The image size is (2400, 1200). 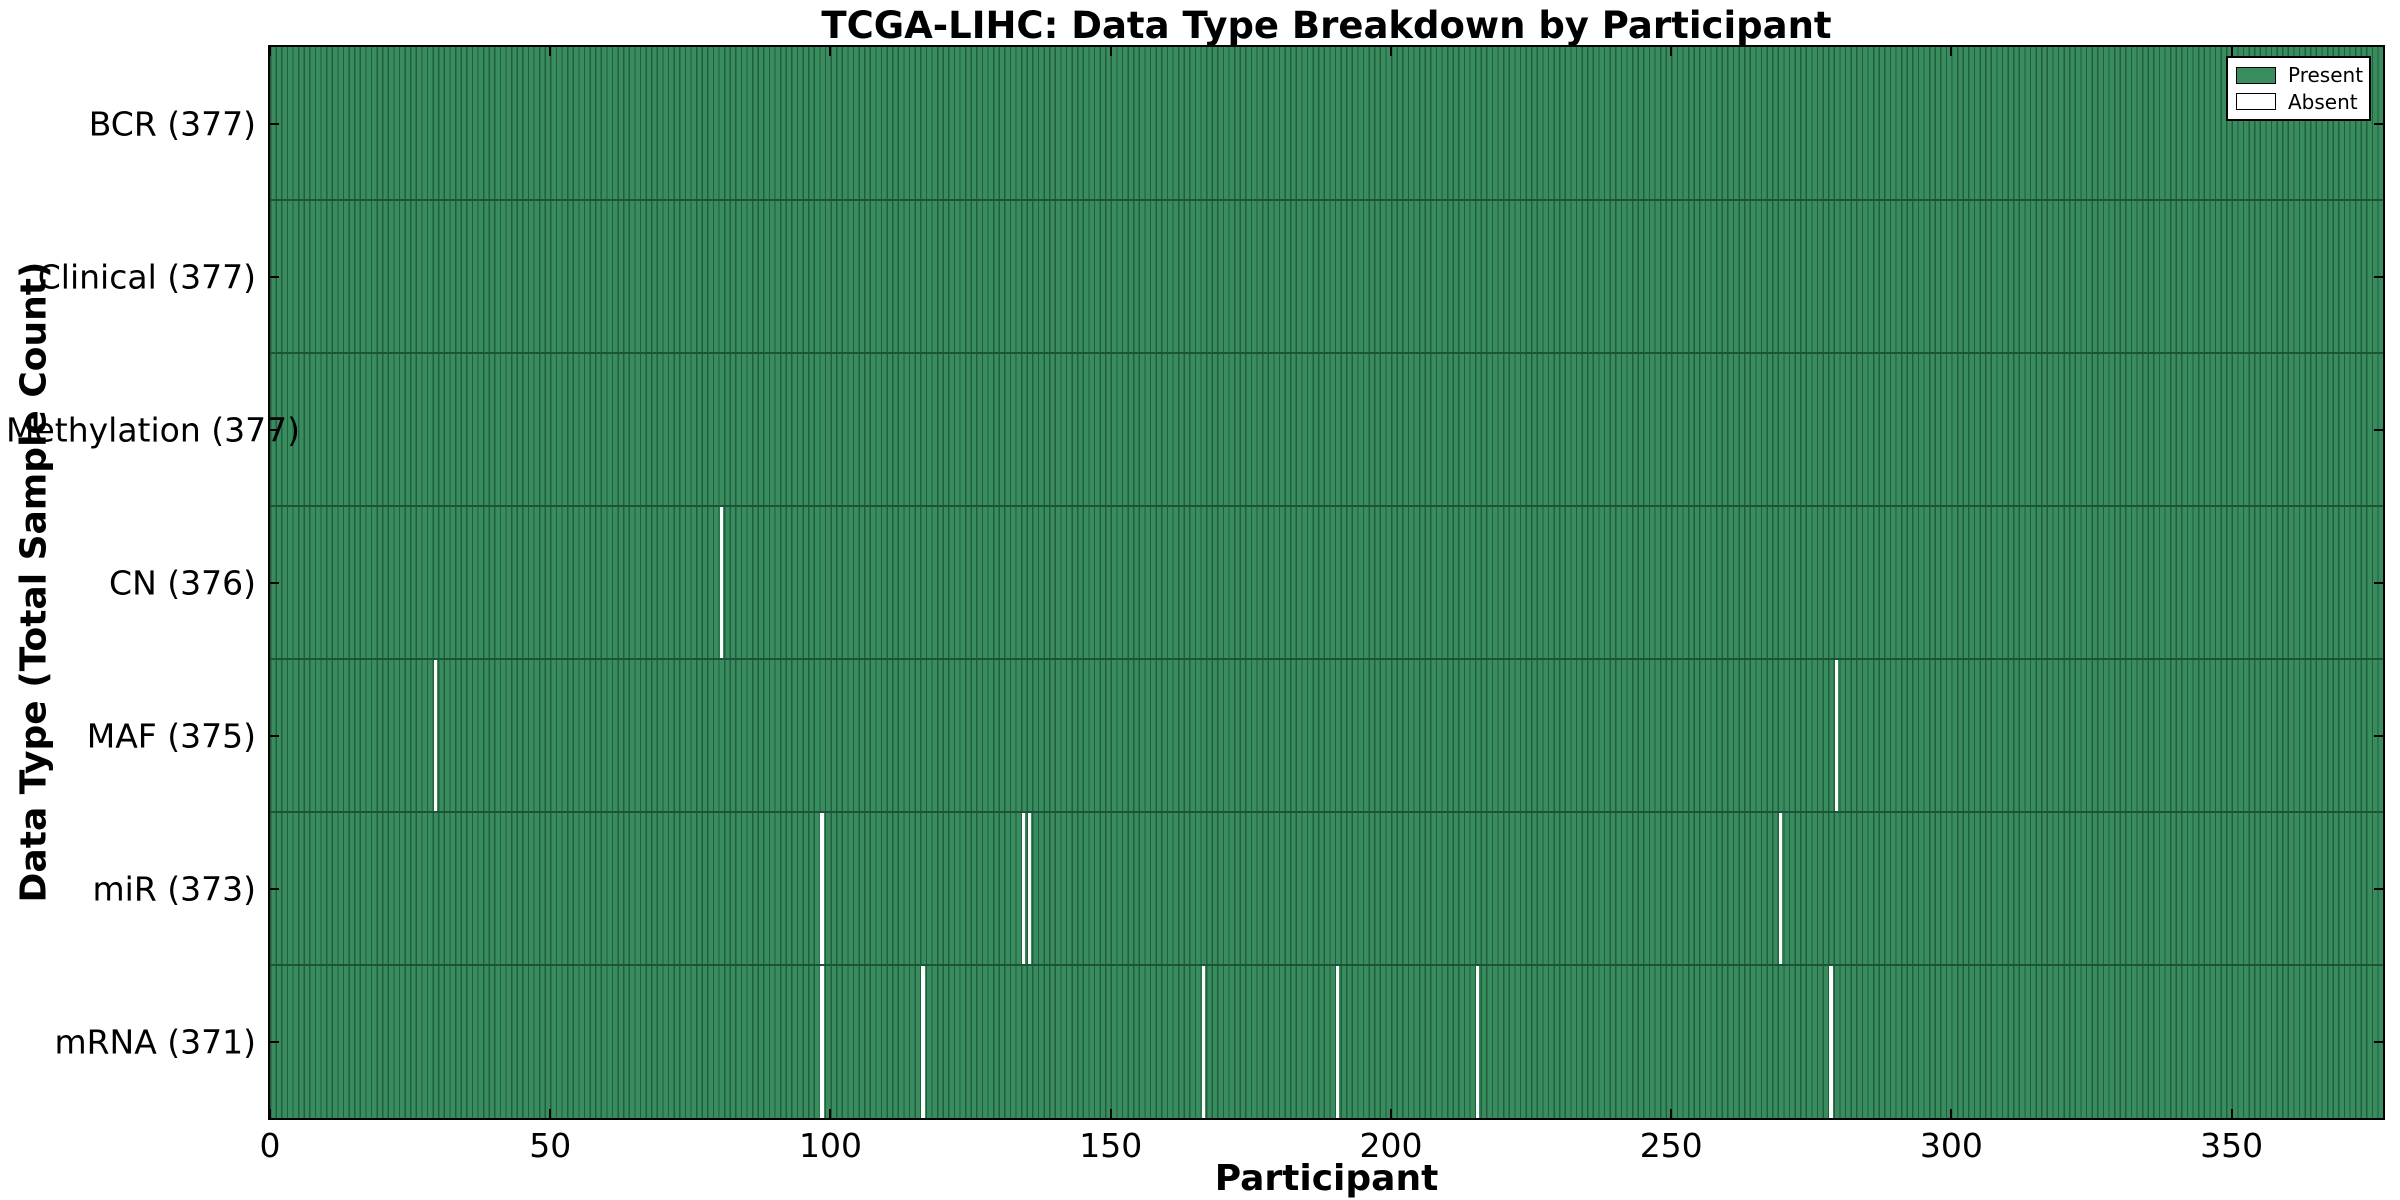 What do you see at coordinates (2378, 888) in the screenshot?
I see `y-tick-right-mir` at bounding box center [2378, 888].